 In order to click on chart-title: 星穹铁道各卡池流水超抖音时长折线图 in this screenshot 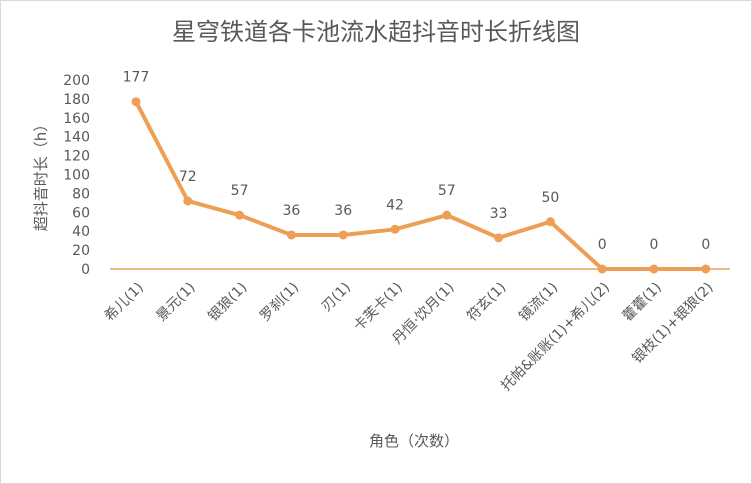, I will do `click(376, 32)`.